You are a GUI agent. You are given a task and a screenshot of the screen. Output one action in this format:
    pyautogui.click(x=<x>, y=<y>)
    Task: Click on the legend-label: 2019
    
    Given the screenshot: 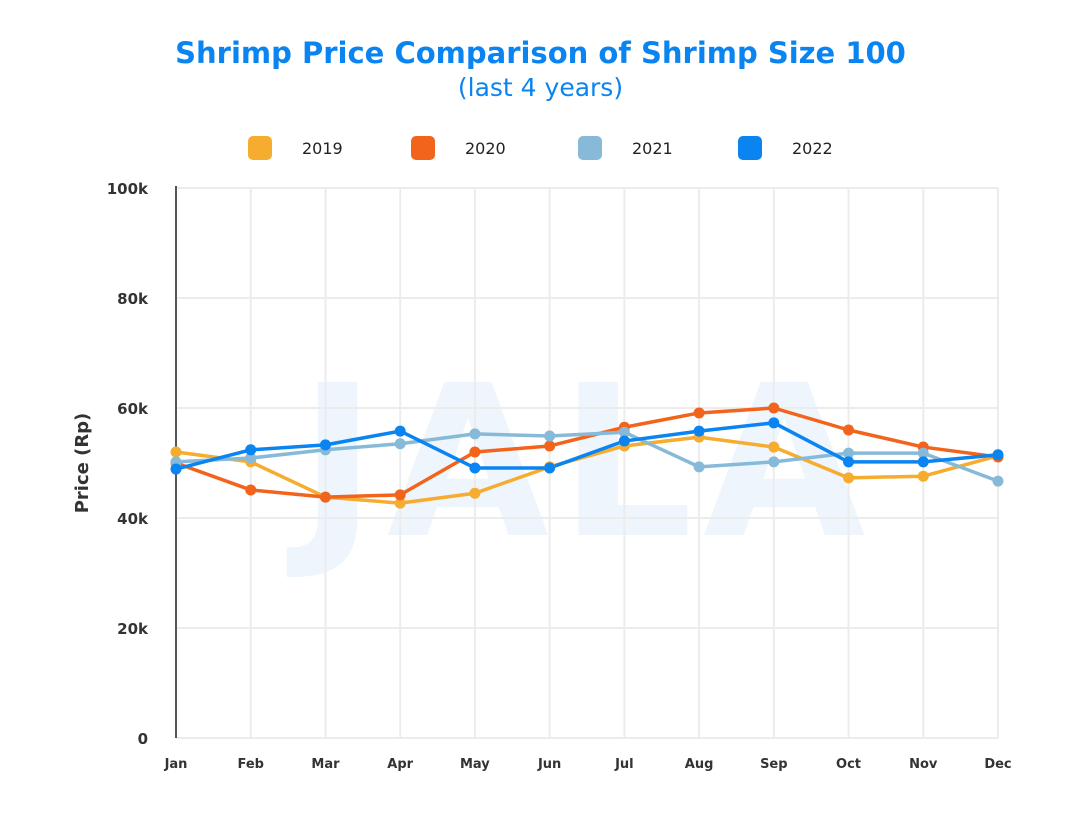 What is the action you would take?
    pyautogui.click(x=322, y=148)
    